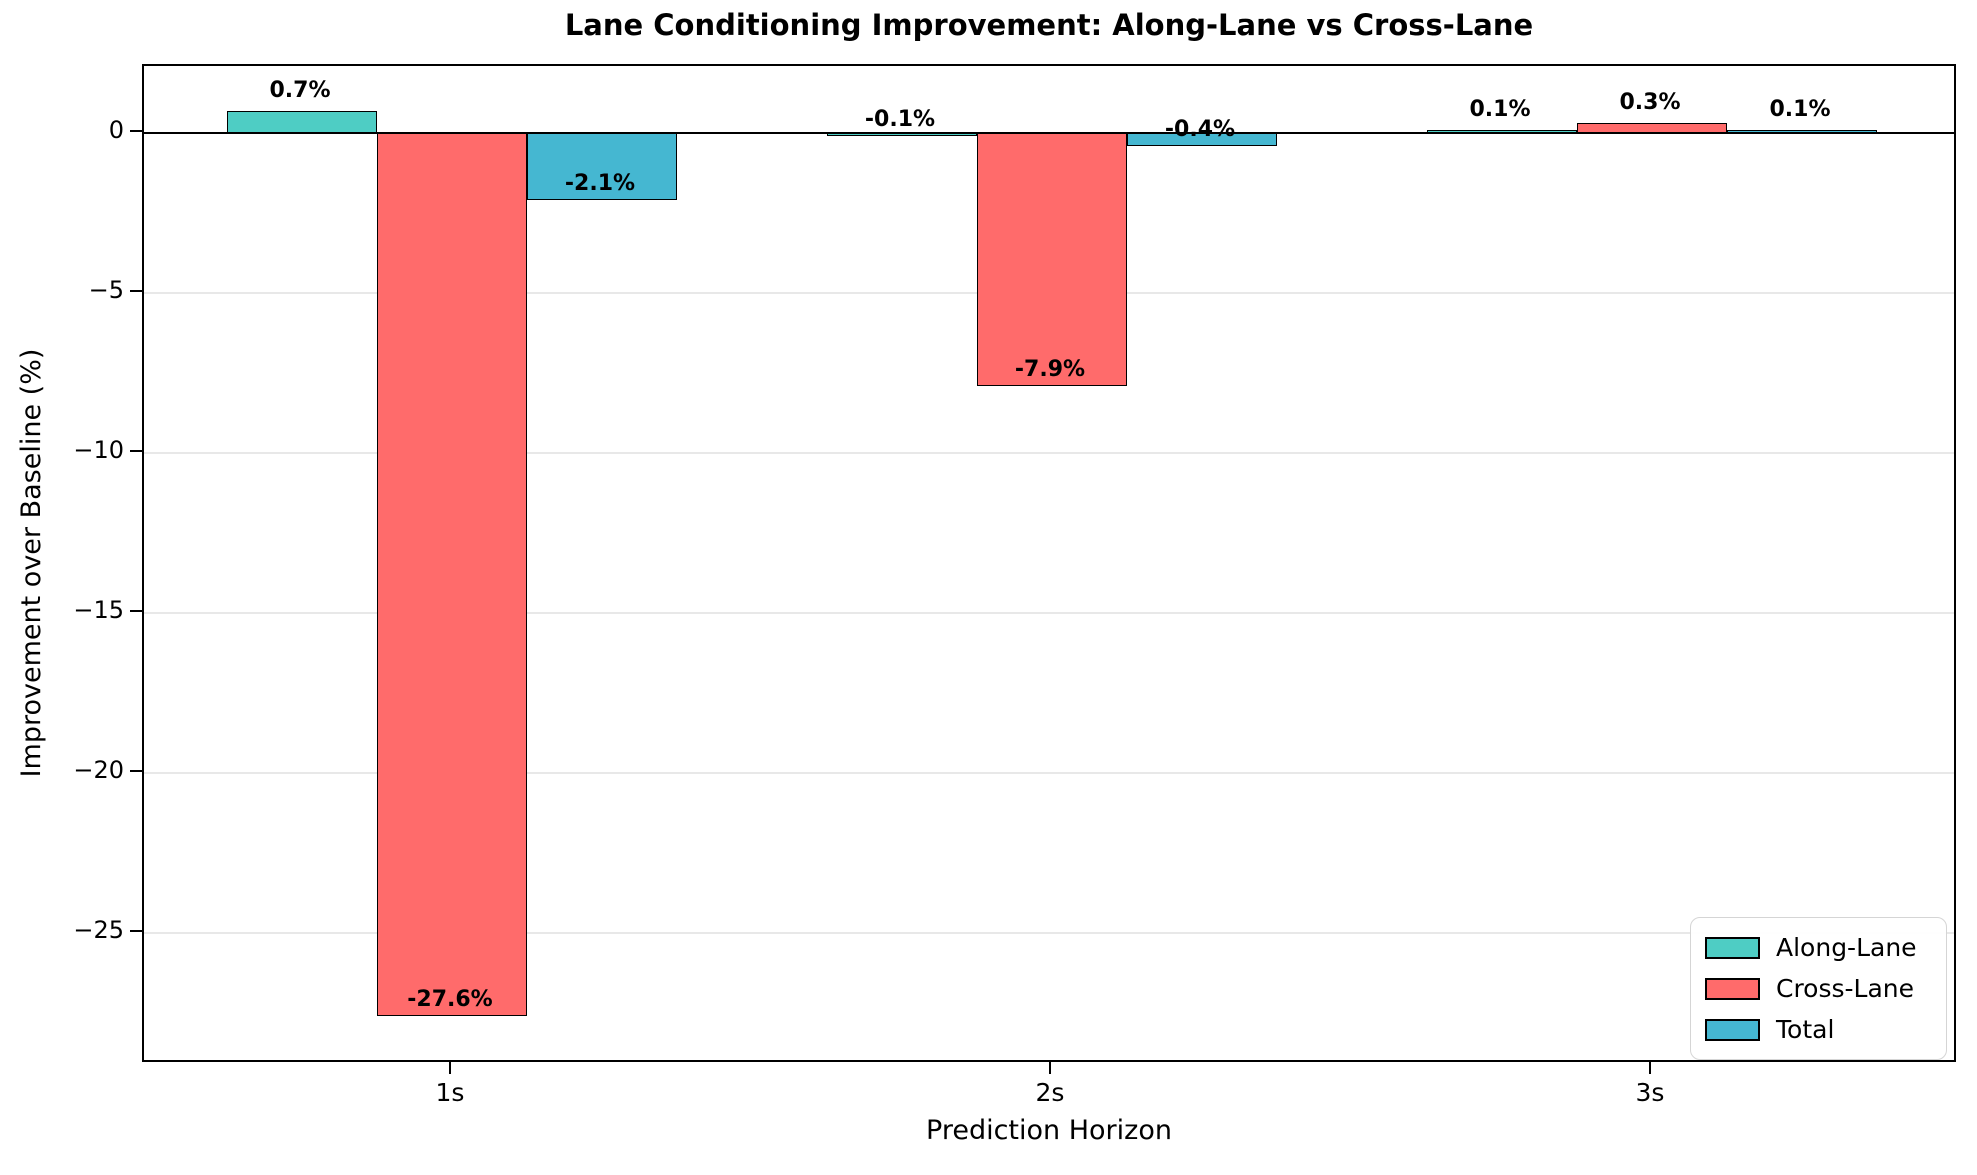 Image resolution: width=1977 pixels, height=1175 pixels. Describe the element at coordinates (106, 290) in the screenshot. I see `y-tick-label: −5` at that location.